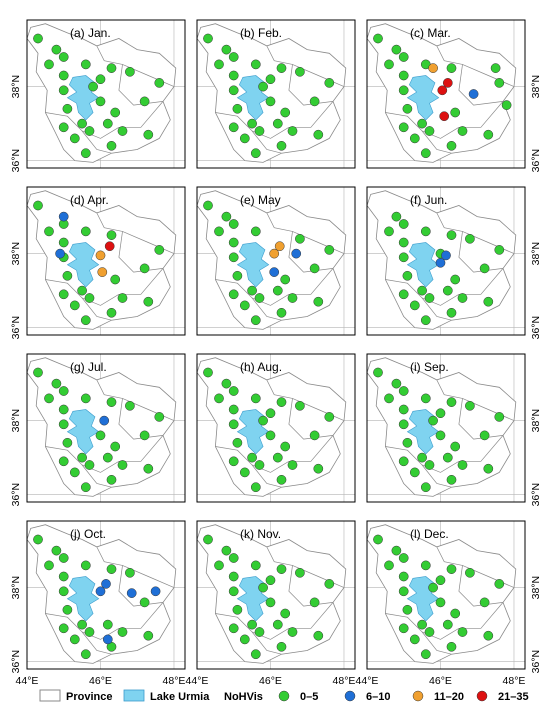 This screenshot has height=709, width=550. I want to click on map-panel-feb: (b) Feb., so click(276, 94).